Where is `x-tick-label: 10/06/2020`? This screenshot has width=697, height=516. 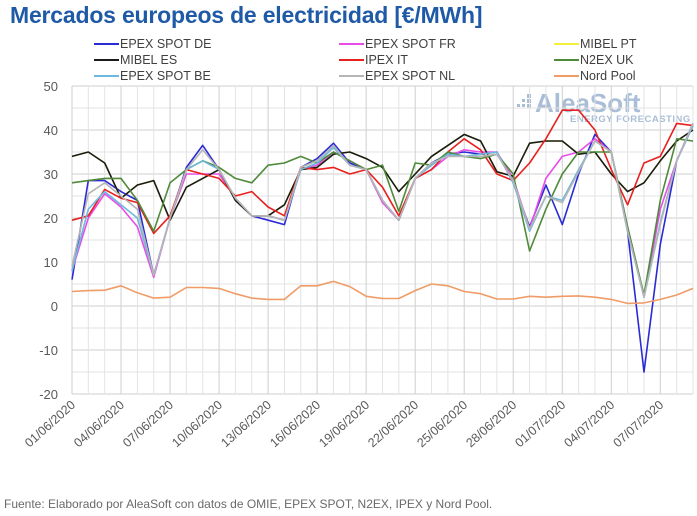 x-tick-label: 10/06/2020 is located at coordinates (197, 424).